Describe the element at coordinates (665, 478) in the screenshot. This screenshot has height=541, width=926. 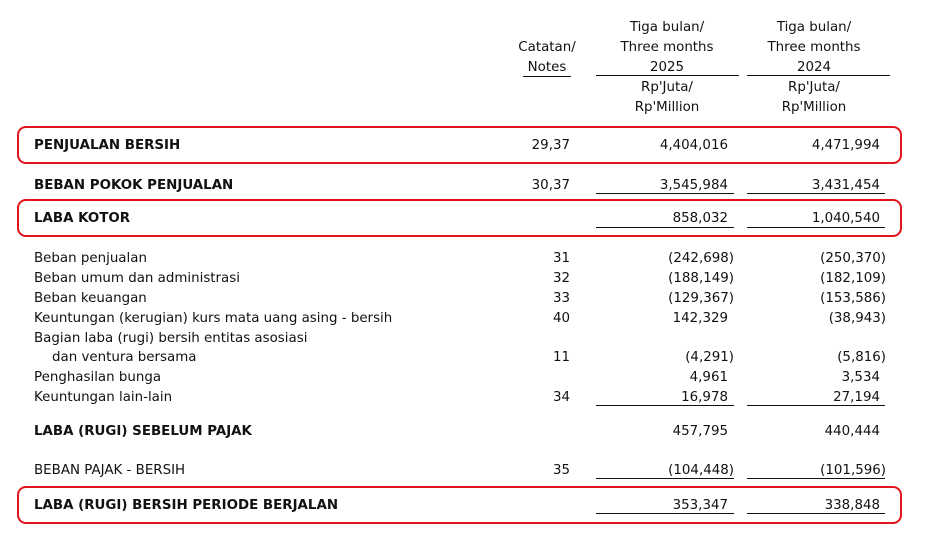
I see `beban-pajak-underline-2025` at that location.